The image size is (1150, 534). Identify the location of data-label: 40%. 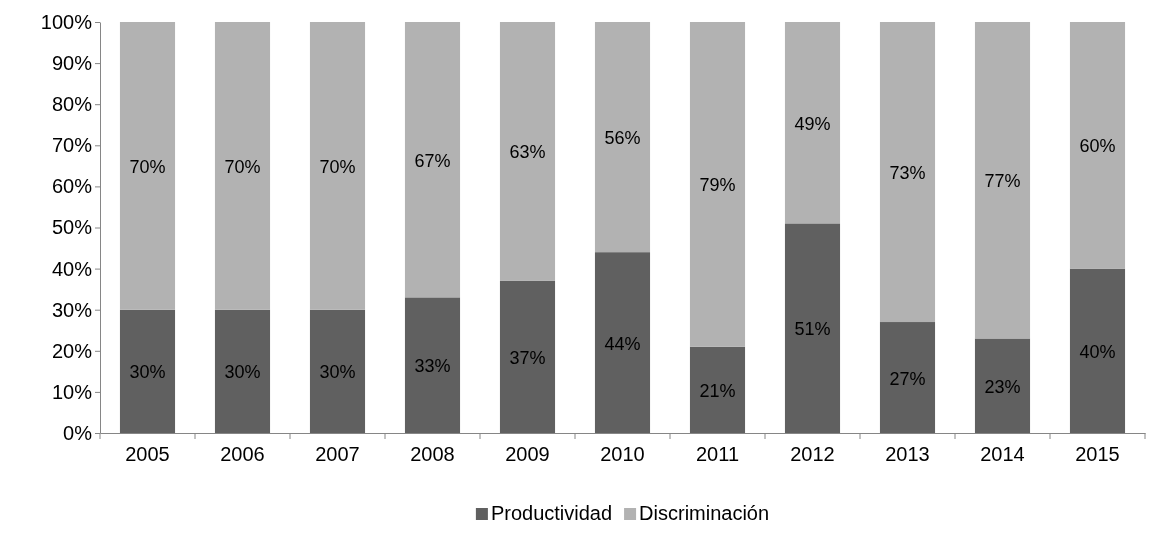
(1097, 351).